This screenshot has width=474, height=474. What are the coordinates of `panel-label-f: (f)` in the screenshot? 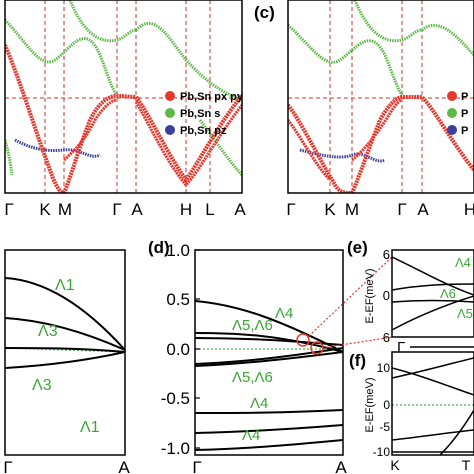 It's located at (357, 360).